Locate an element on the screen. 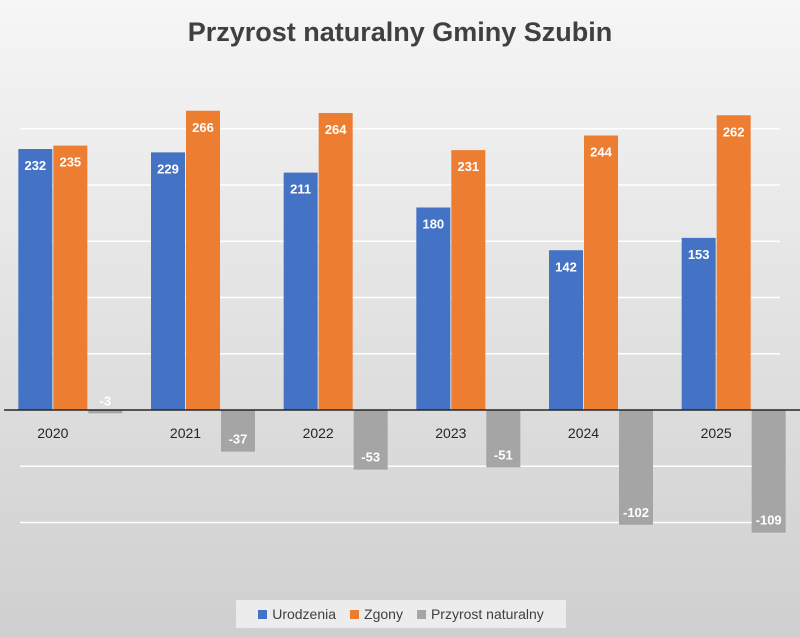  bar-urodzenia-2024 is located at coordinates (566, 330).